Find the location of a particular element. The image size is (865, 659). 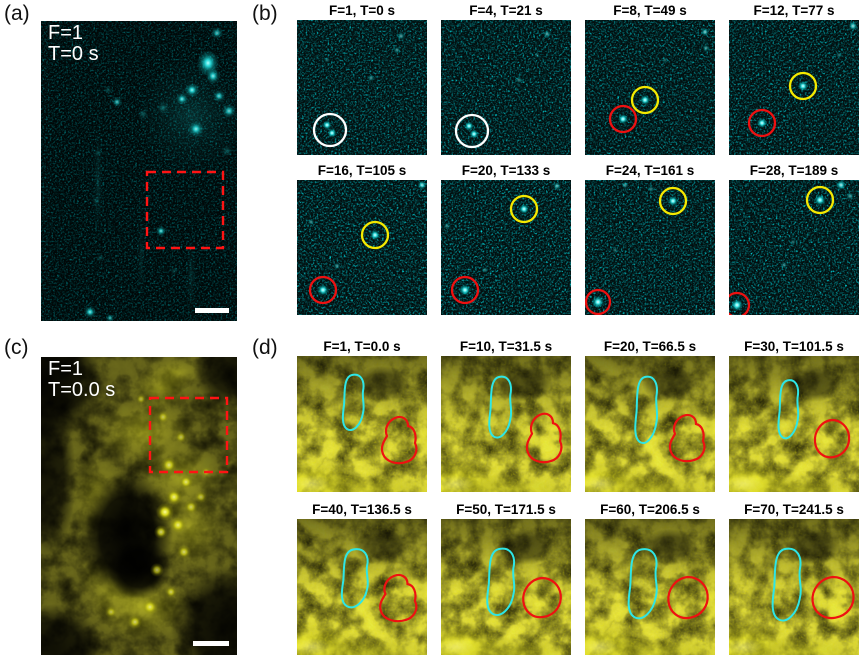

frame-label: F=1, T=0 s is located at coordinates (362, 10).